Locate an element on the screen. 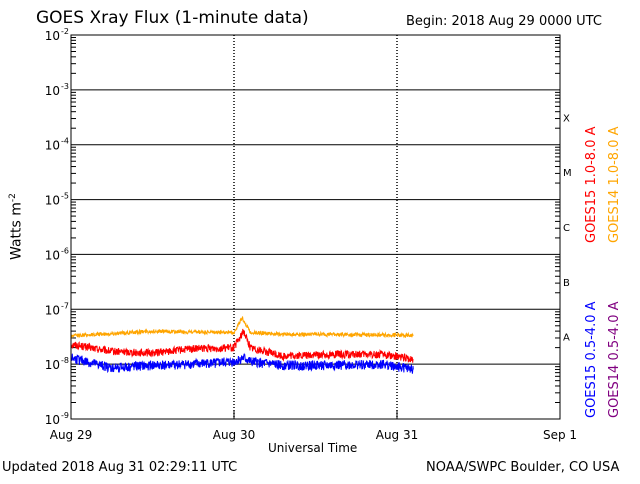  flare-class-label: M is located at coordinates (567, 173).